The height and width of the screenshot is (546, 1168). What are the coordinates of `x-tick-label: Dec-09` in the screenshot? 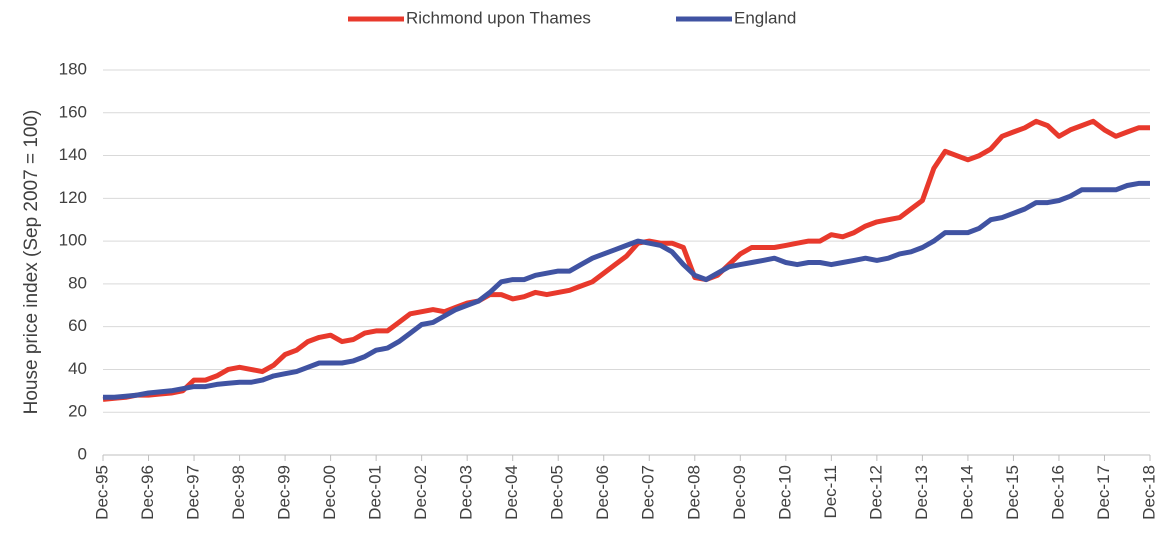 It's located at (739, 492).